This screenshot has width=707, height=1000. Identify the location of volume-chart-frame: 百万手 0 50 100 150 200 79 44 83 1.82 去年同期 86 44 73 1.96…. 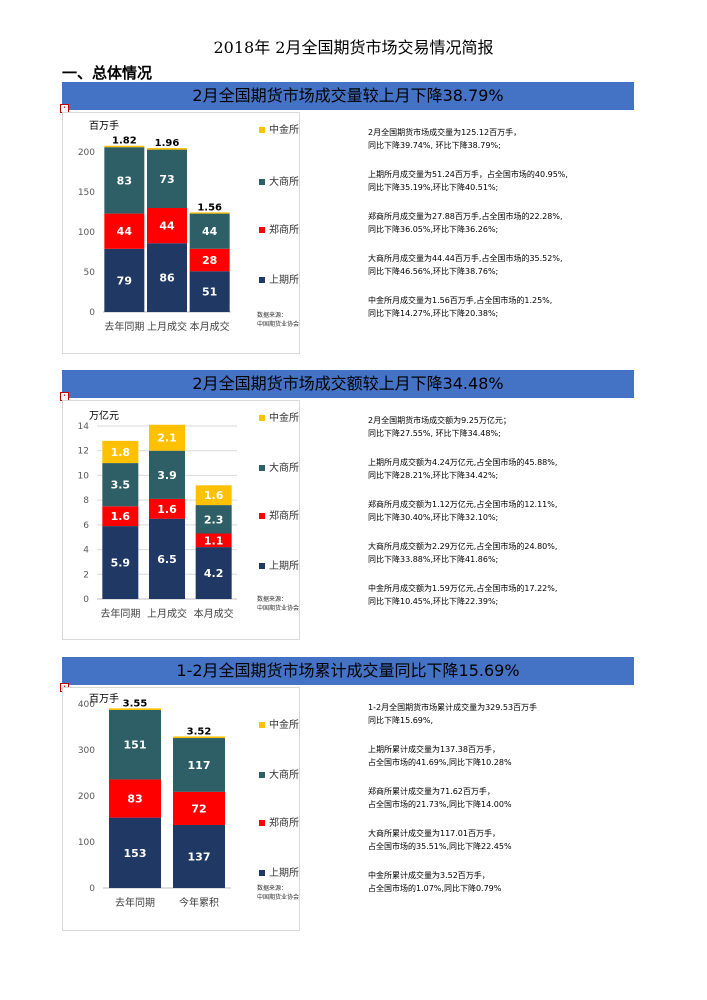
(181, 233).